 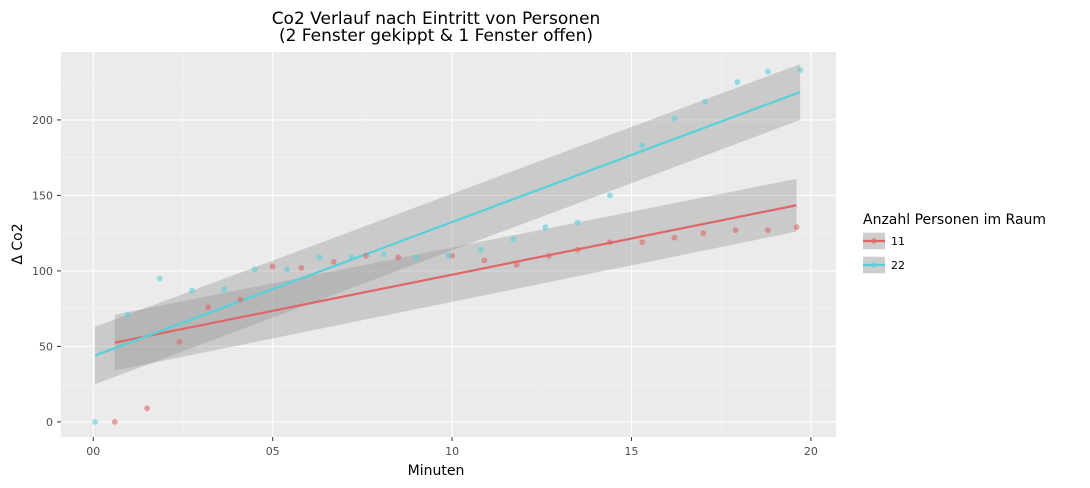 I want to click on x-axis-ticks: 00 05 10 15 20, so click(x=452, y=447).